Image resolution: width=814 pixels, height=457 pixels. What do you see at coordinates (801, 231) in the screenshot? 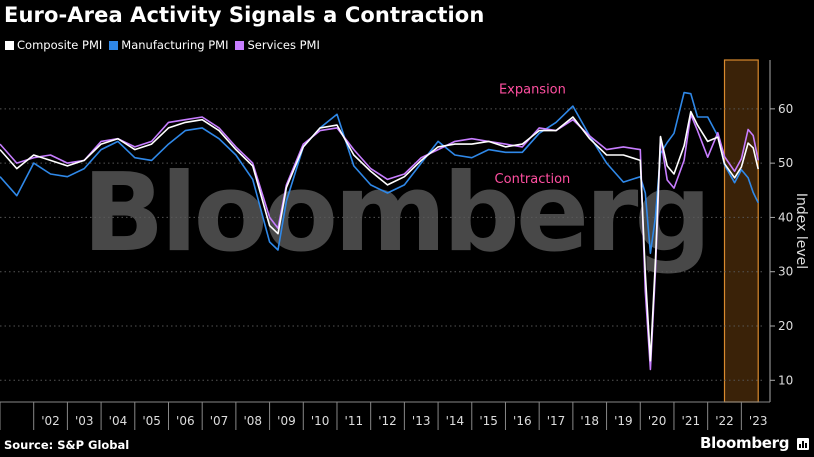
I see `y-axis-title: Index level` at bounding box center [801, 231].